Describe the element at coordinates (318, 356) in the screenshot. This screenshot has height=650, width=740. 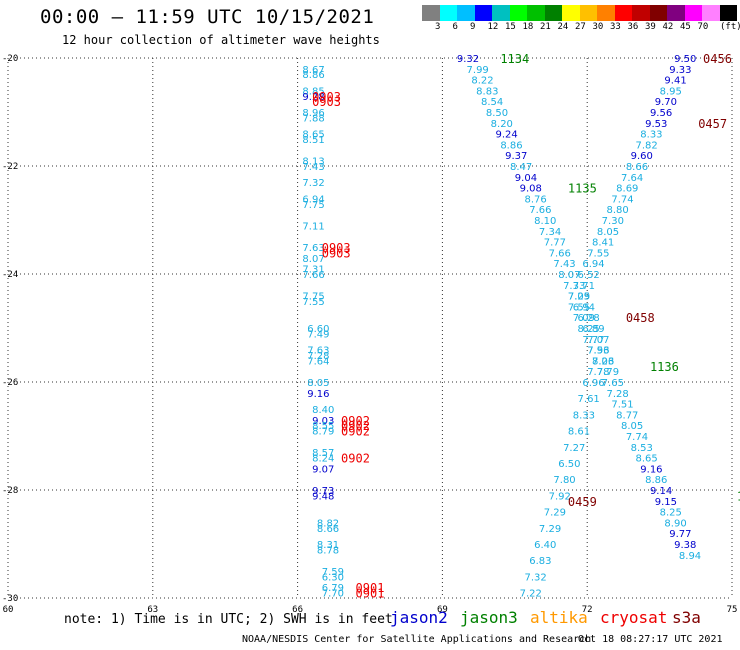
I see `data-label: 7.28` at that location.